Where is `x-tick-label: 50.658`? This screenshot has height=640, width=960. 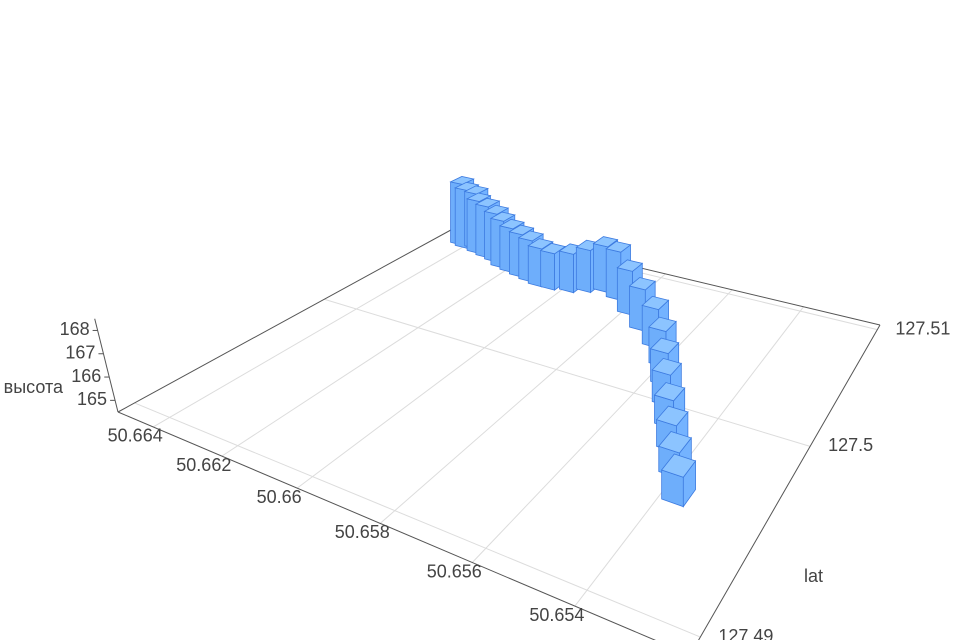
x-tick-label: 50.658 is located at coordinates (362, 532).